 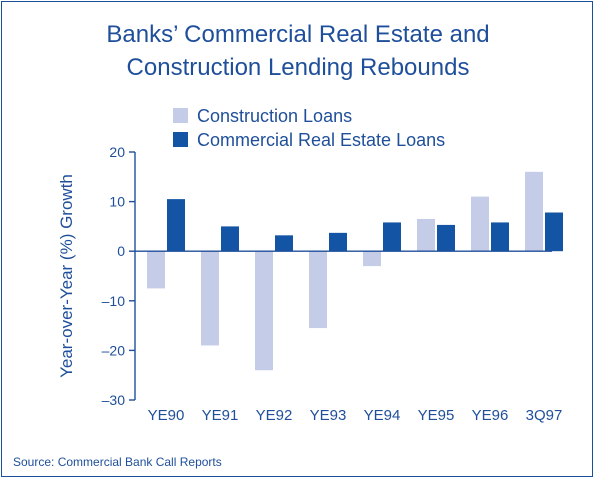 I want to click on bar-cre-ye93, so click(x=338, y=242).